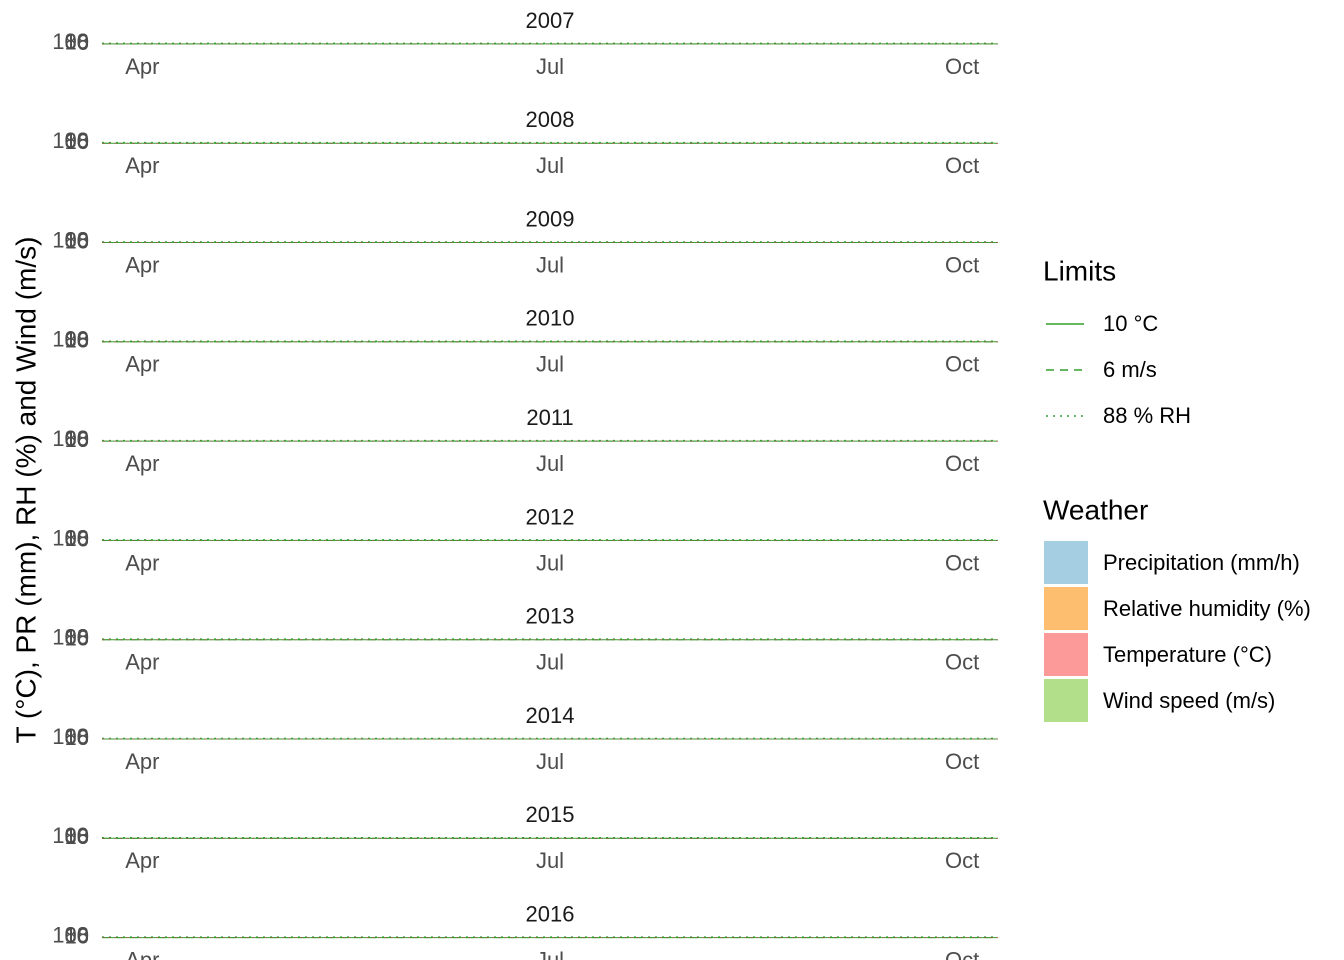 This screenshot has width=1344, height=960. What do you see at coordinates (550, 218) in the screenshot?
I see `panel-title: 2009` at bounding box center [550, 218].